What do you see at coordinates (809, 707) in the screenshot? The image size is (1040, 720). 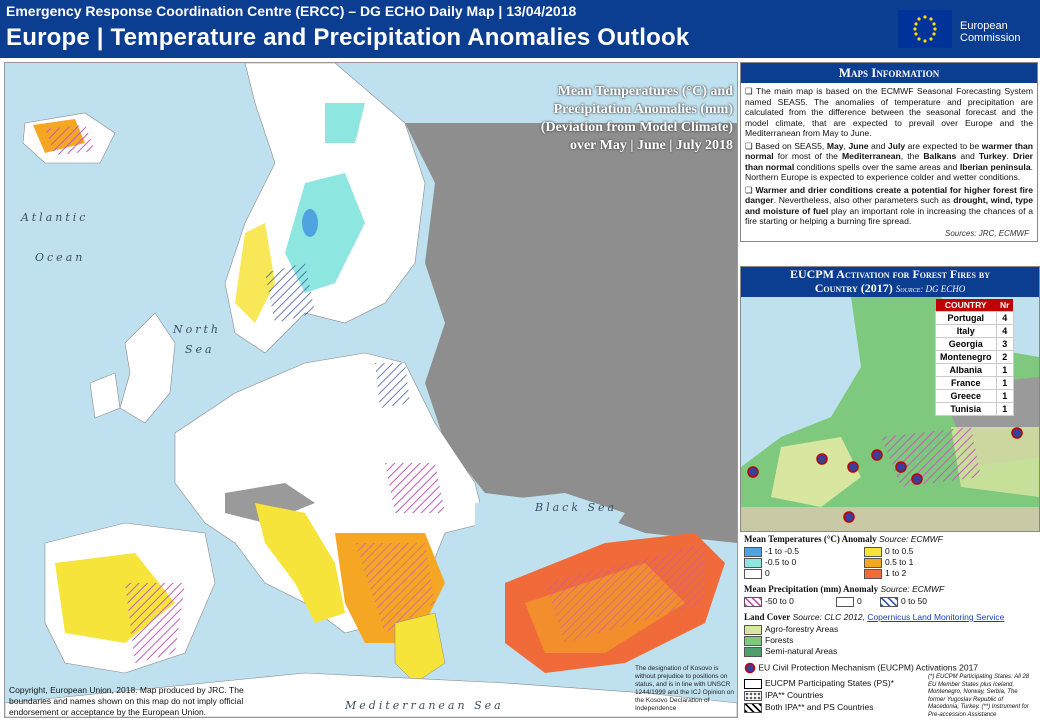 I see `legend-both-item: Both IPA** and PS Countries` at bounding box center [809, 707].